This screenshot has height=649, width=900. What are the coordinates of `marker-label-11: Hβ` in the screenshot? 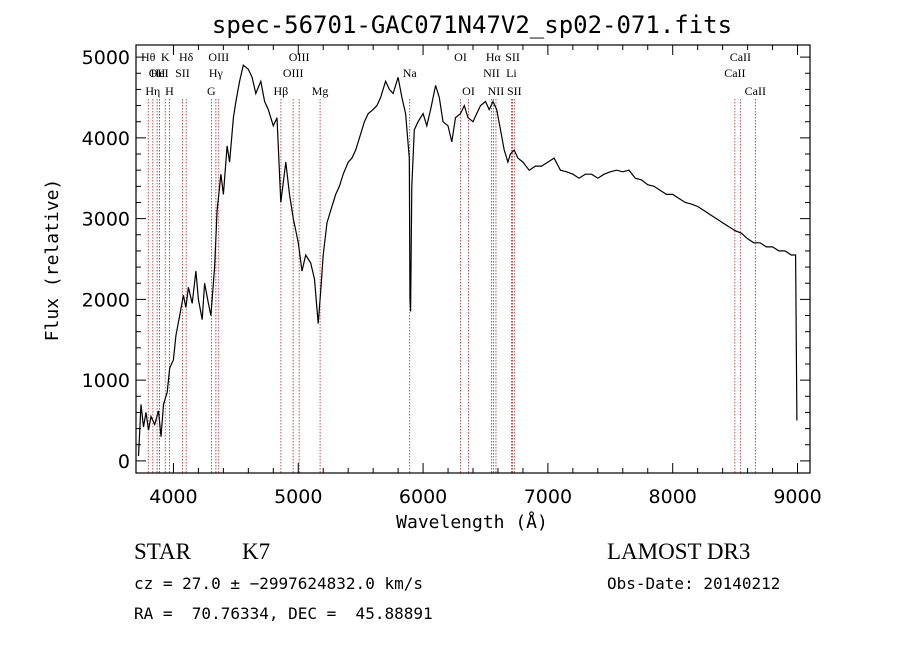 It's located at (281, 91).